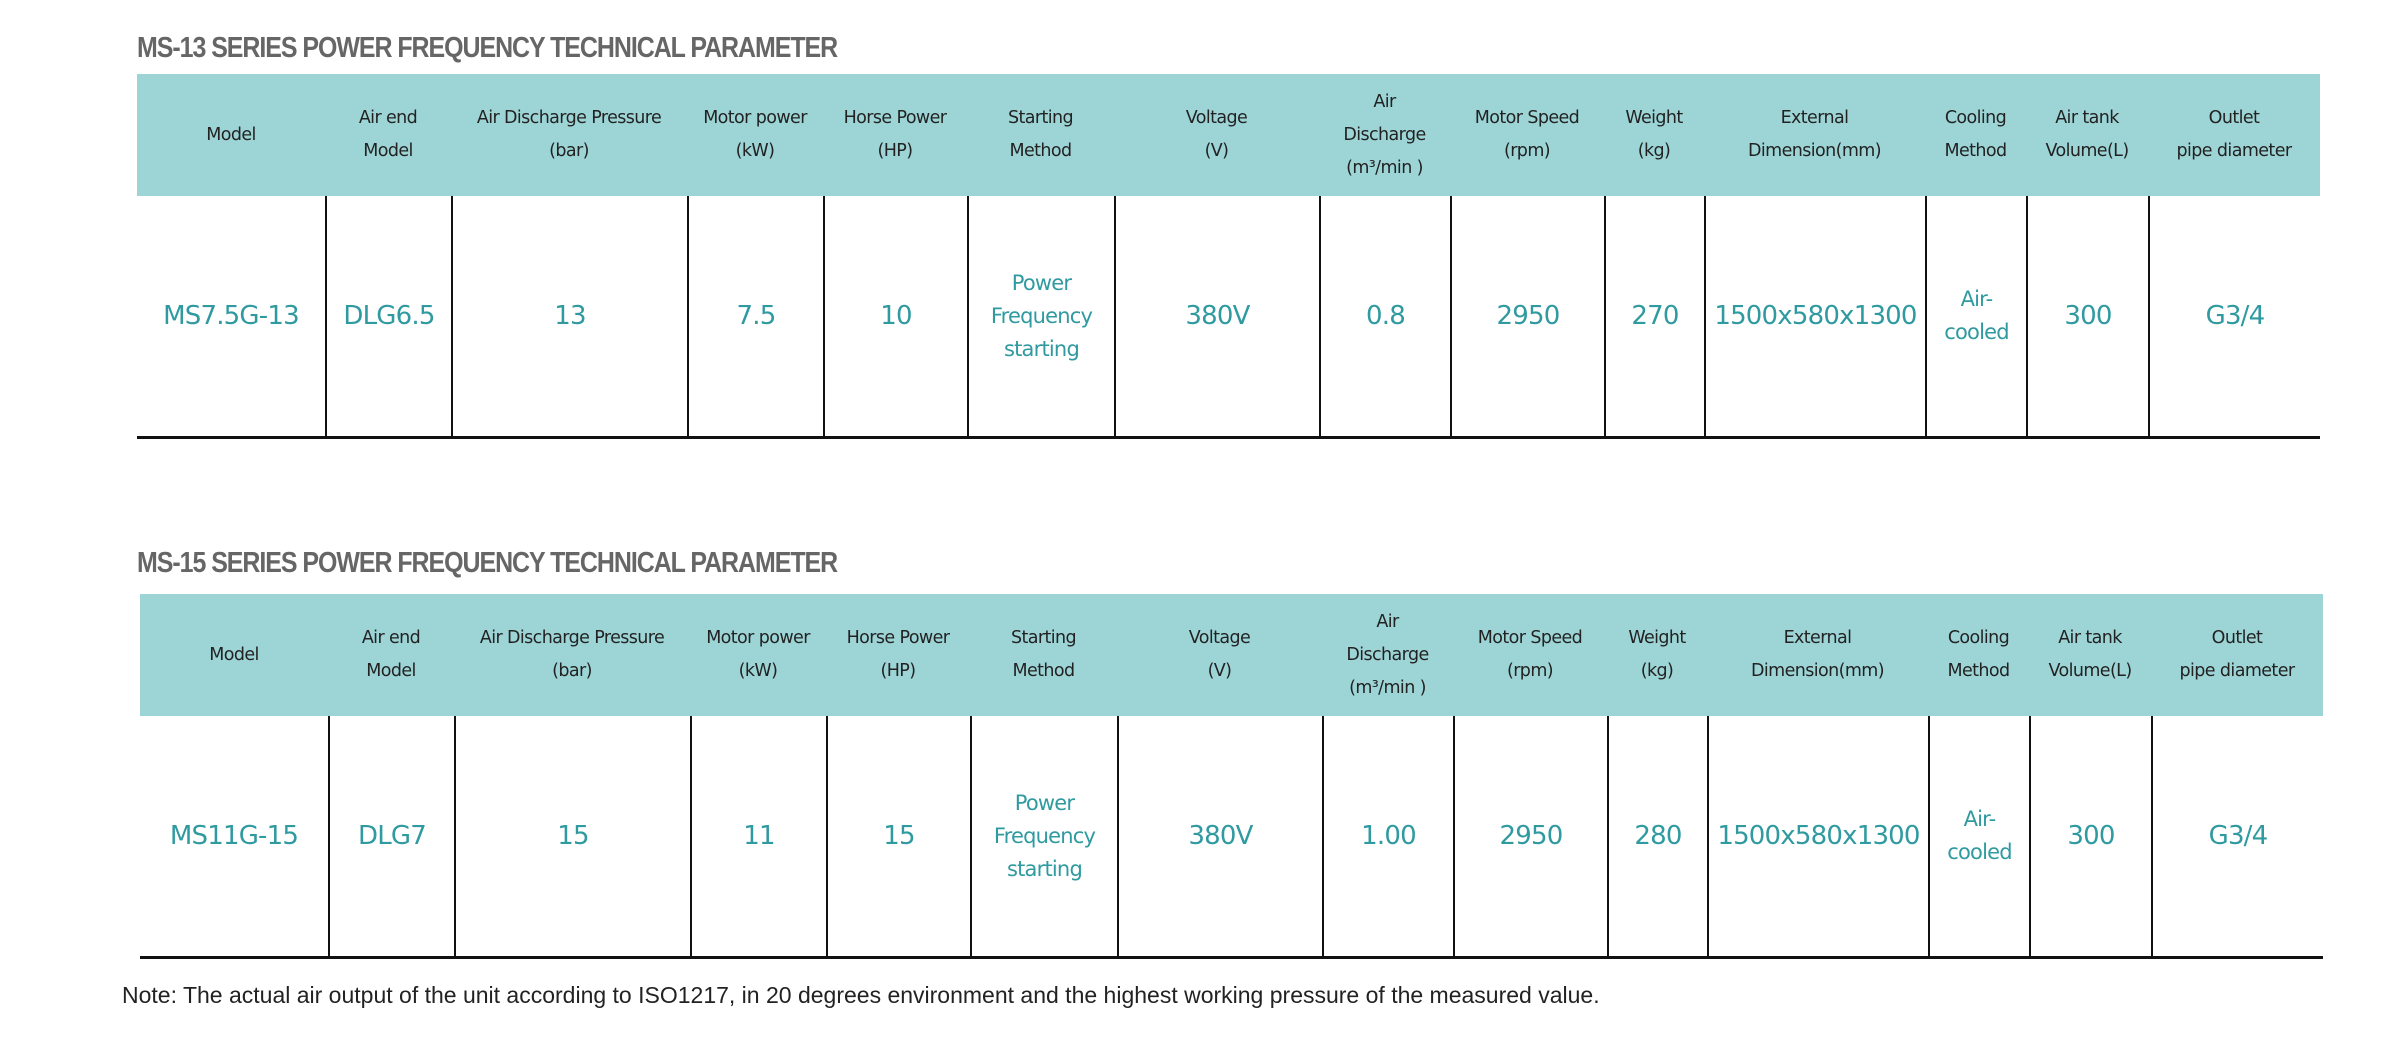 Image resolution: width=2391 pixels, height=1056 pixels. Describe the element at coordinates (234, 836) in the screenshot. I see `cell-model: MS11G-15` at that location.